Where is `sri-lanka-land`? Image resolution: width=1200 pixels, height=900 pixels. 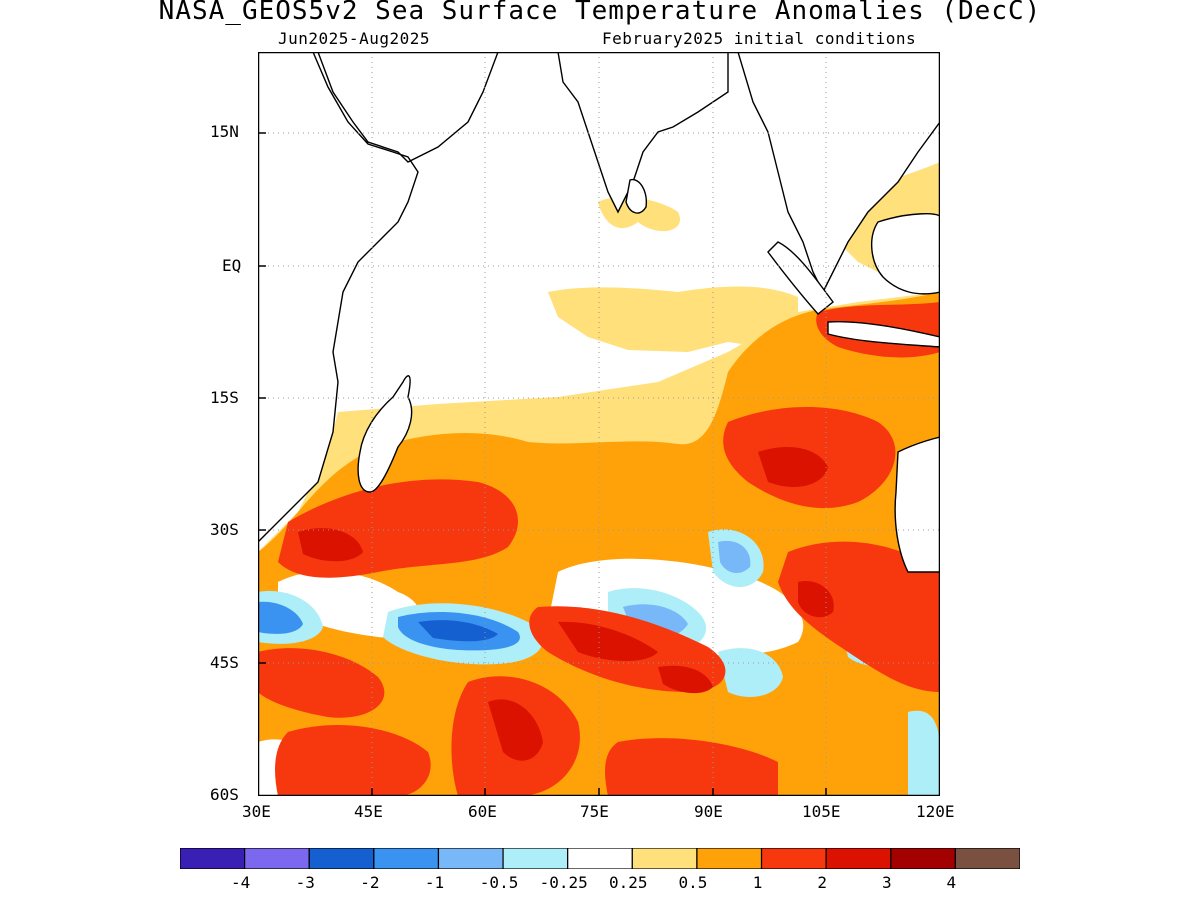
sri-lanka-land is located at coordinates (636, 196).